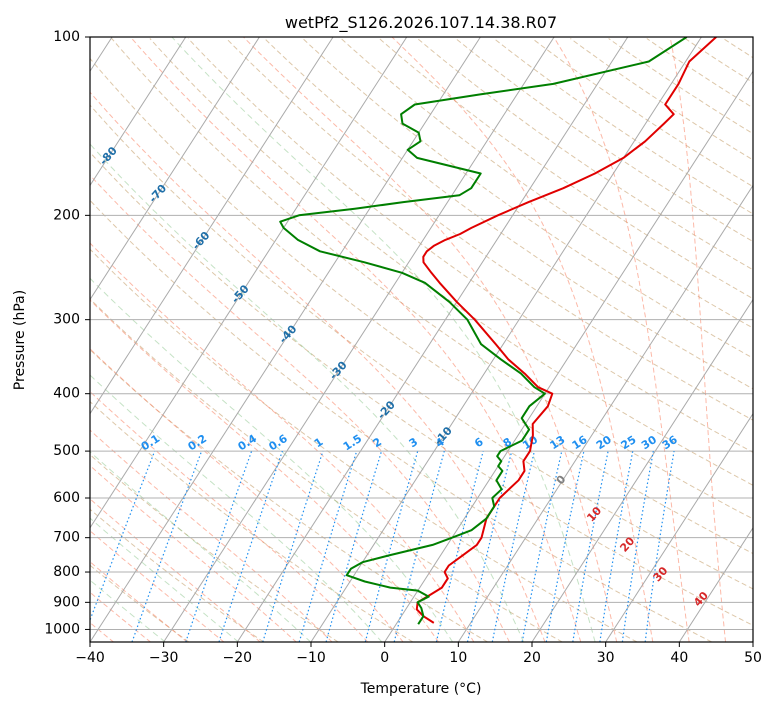 The width and height of the screenshot is (775, 708). What do you see at coordinates (532, 658) in the screenshot?
I see `x-tick-label: 20` at bounding box center [532, 658].